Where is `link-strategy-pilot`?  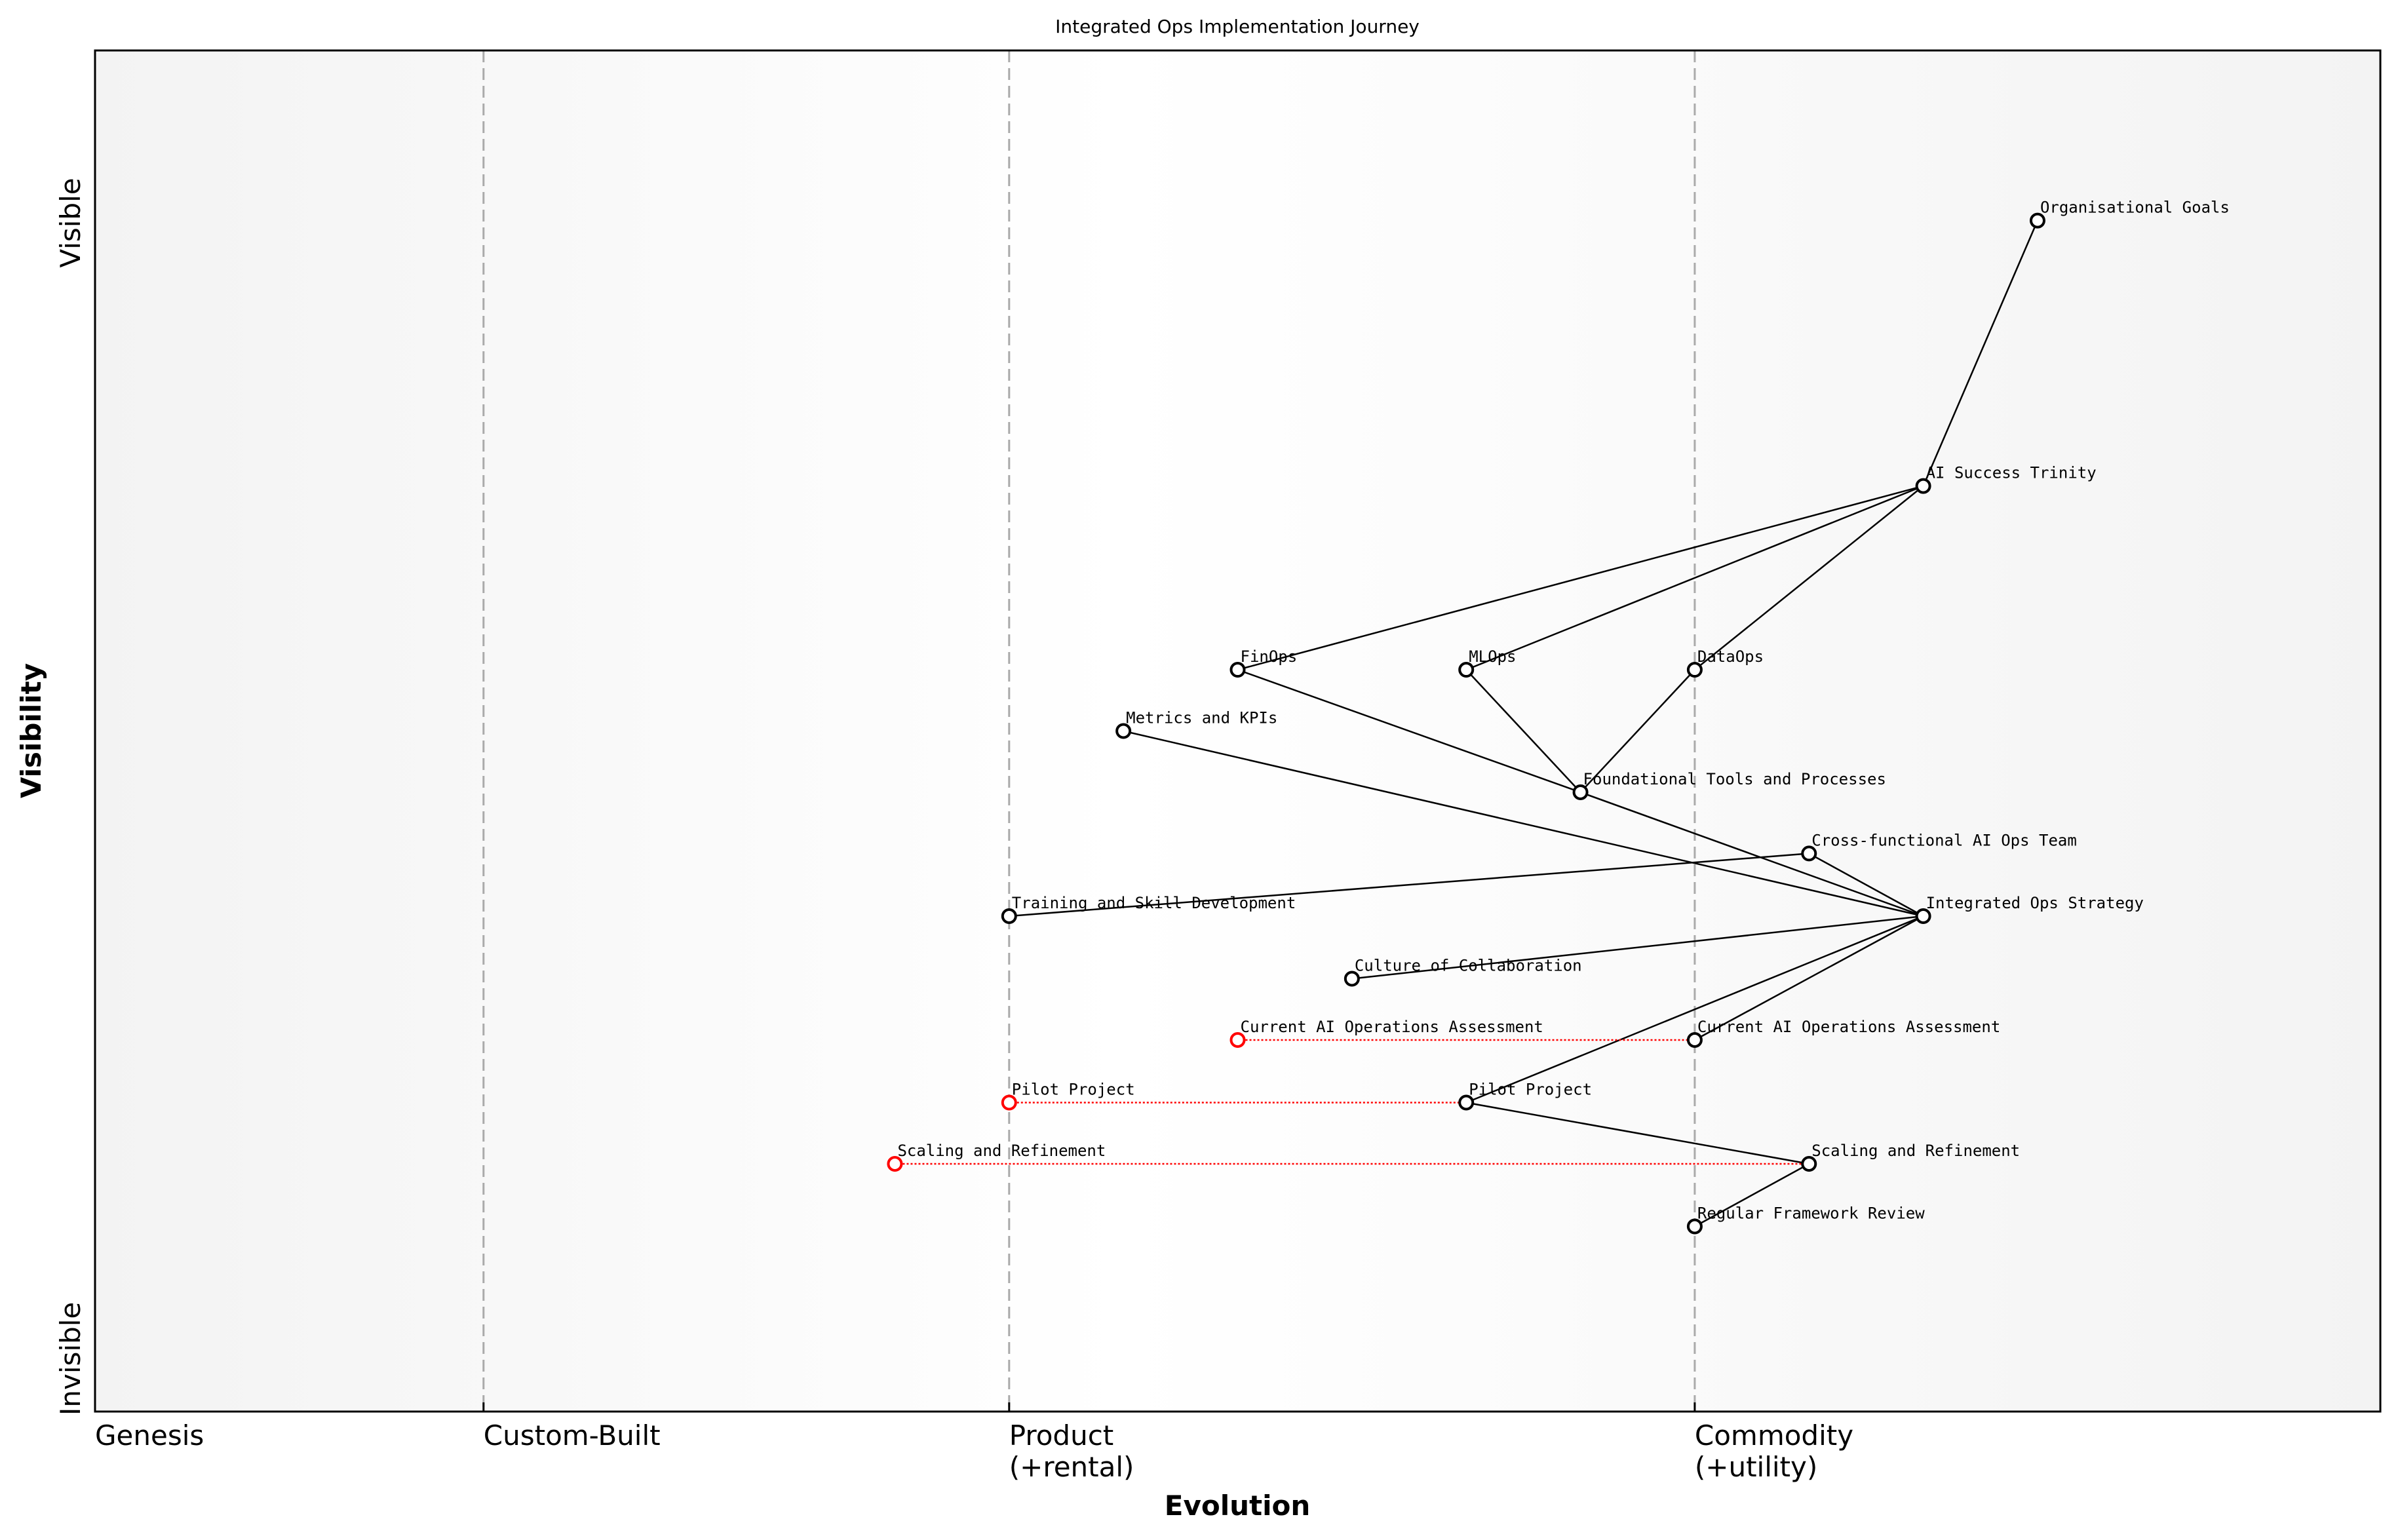
link-strategy-pilot is located at coordinates (1694, 1009).